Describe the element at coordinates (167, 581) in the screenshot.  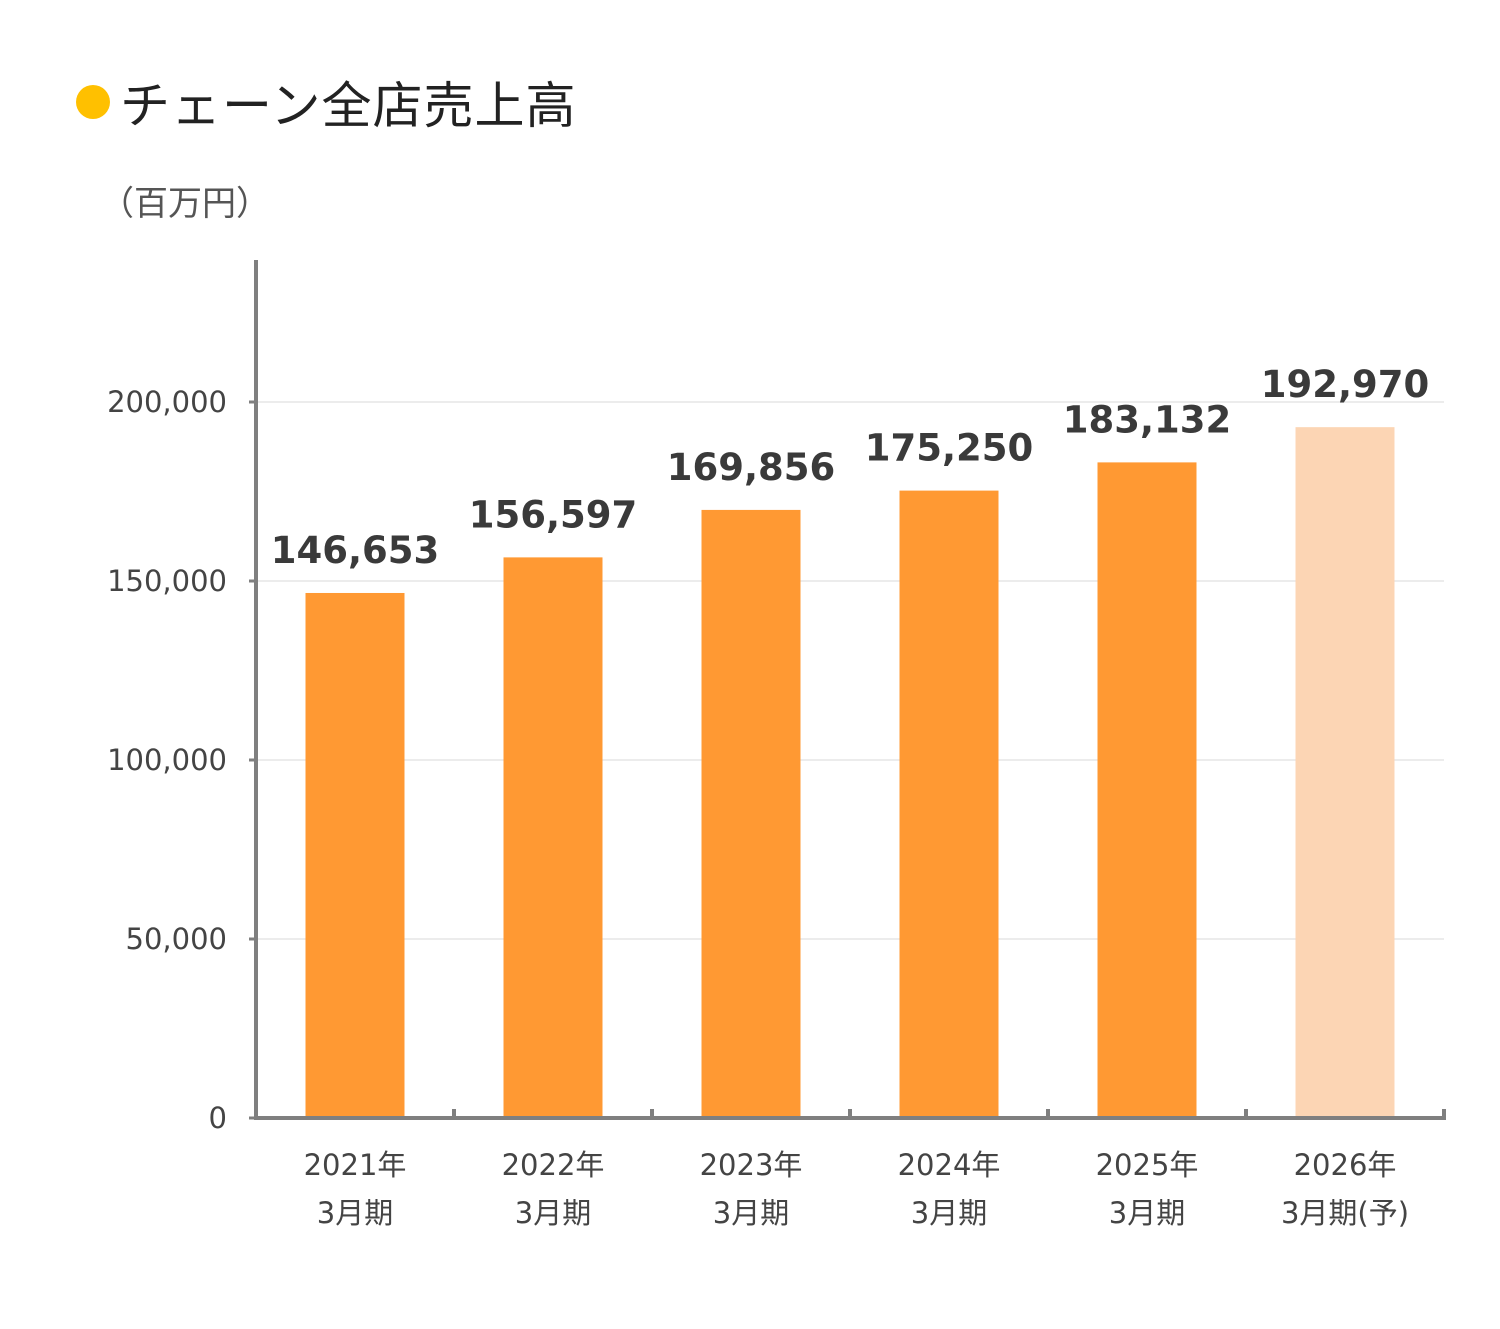
I see `y-tick-label: 150,000` at that location.